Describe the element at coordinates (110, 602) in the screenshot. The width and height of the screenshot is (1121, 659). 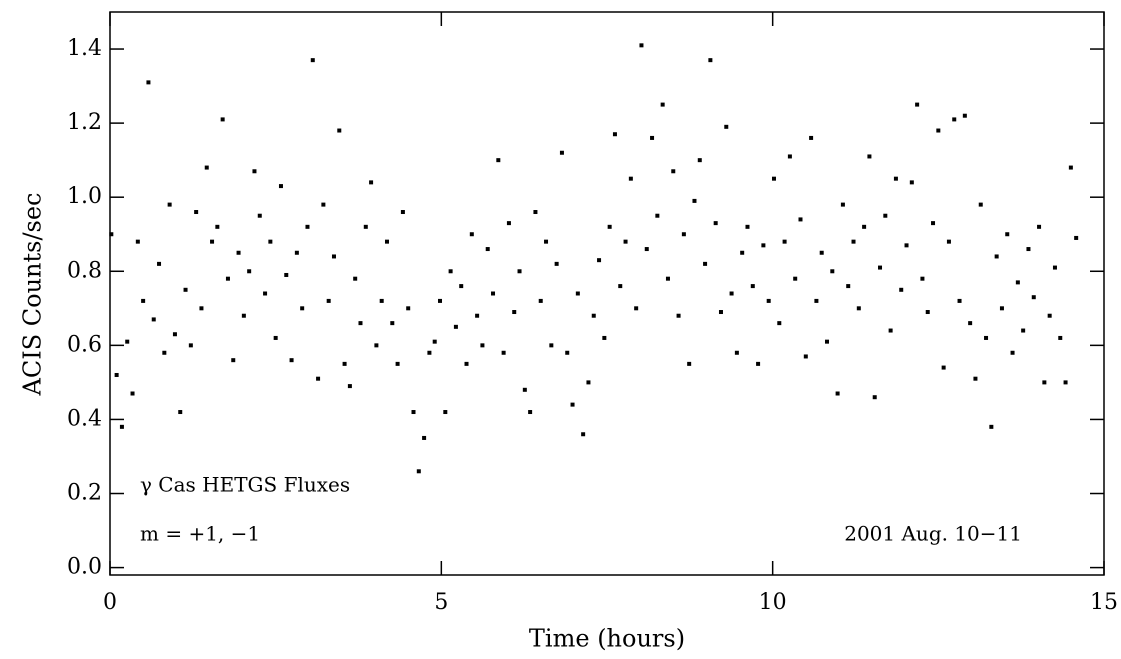
I see `x-tick-label: 0` at that location.